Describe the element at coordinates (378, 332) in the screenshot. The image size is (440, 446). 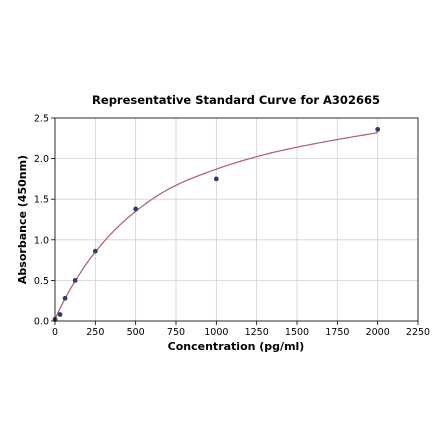
I see `x-tick-label: 2000` at that location.